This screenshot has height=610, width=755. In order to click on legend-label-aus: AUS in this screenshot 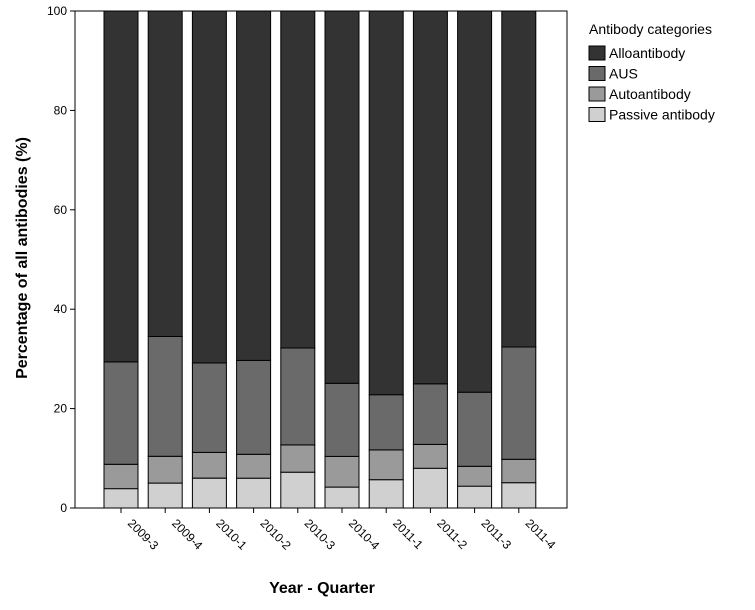, I will do `click(623, 74)`.